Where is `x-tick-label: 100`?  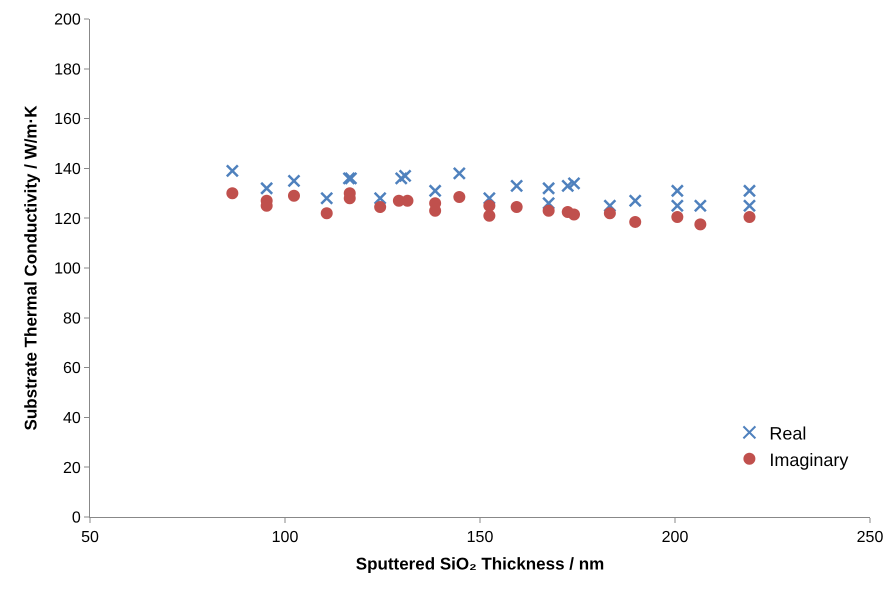
x-tick-label: 100 is located at coordinates (285, 537).